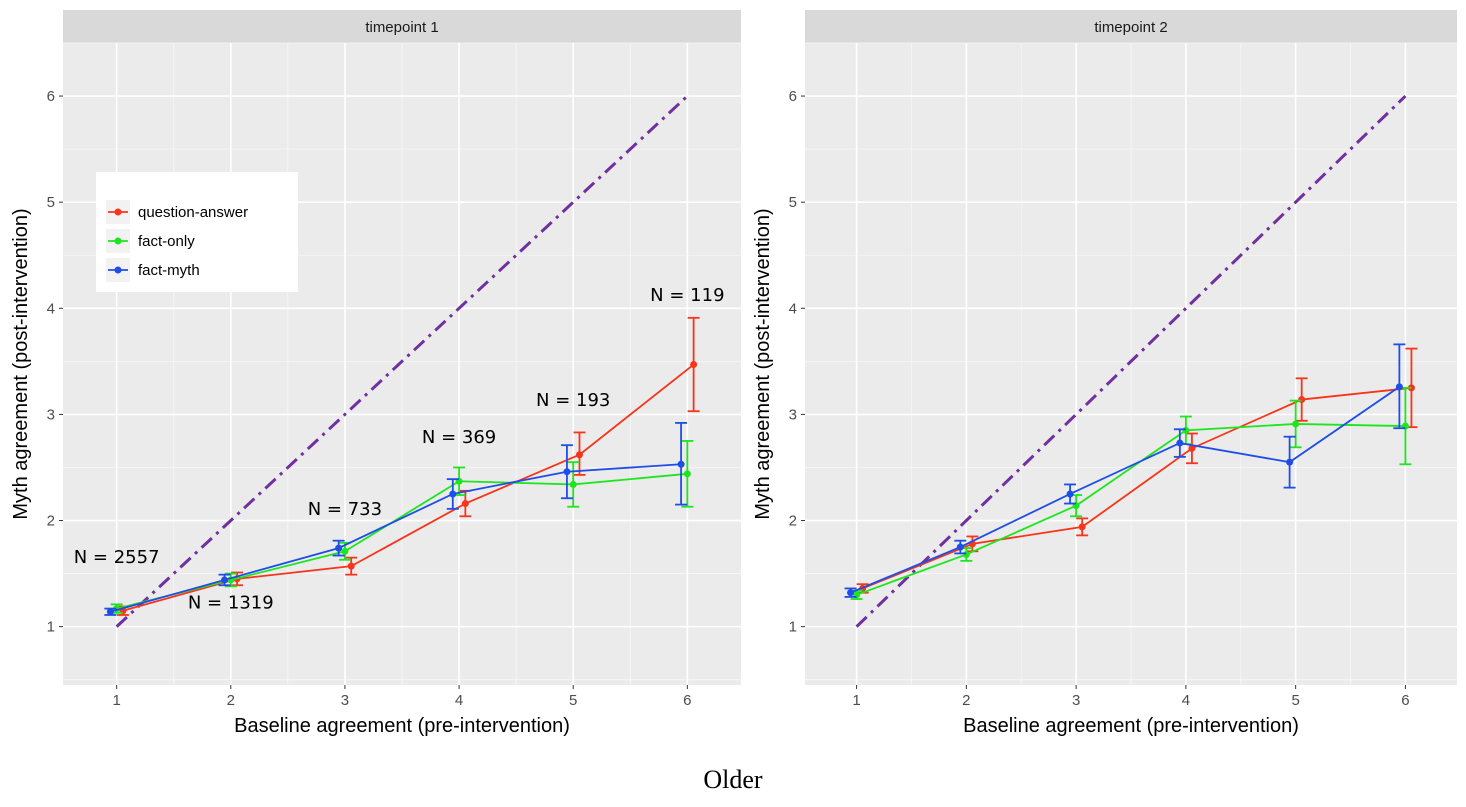 This screenshot has width=1466, height=807. What do you see at coordinates (733, 779) in the screenshot?
I see `figure-caption: Older` at bounding box center [733, 779].